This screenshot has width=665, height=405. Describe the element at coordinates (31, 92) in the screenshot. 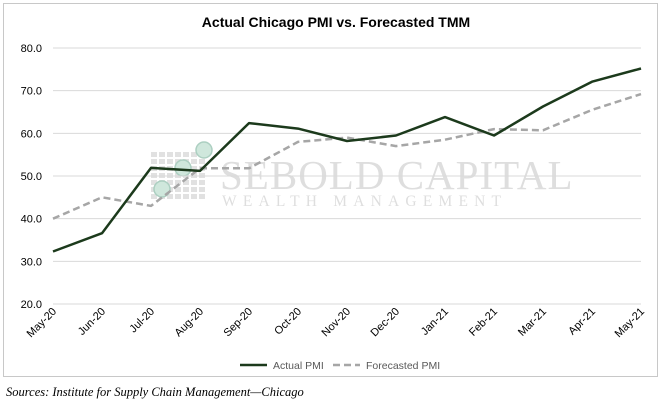

I see `y-tick-label: 70.0` at that location.